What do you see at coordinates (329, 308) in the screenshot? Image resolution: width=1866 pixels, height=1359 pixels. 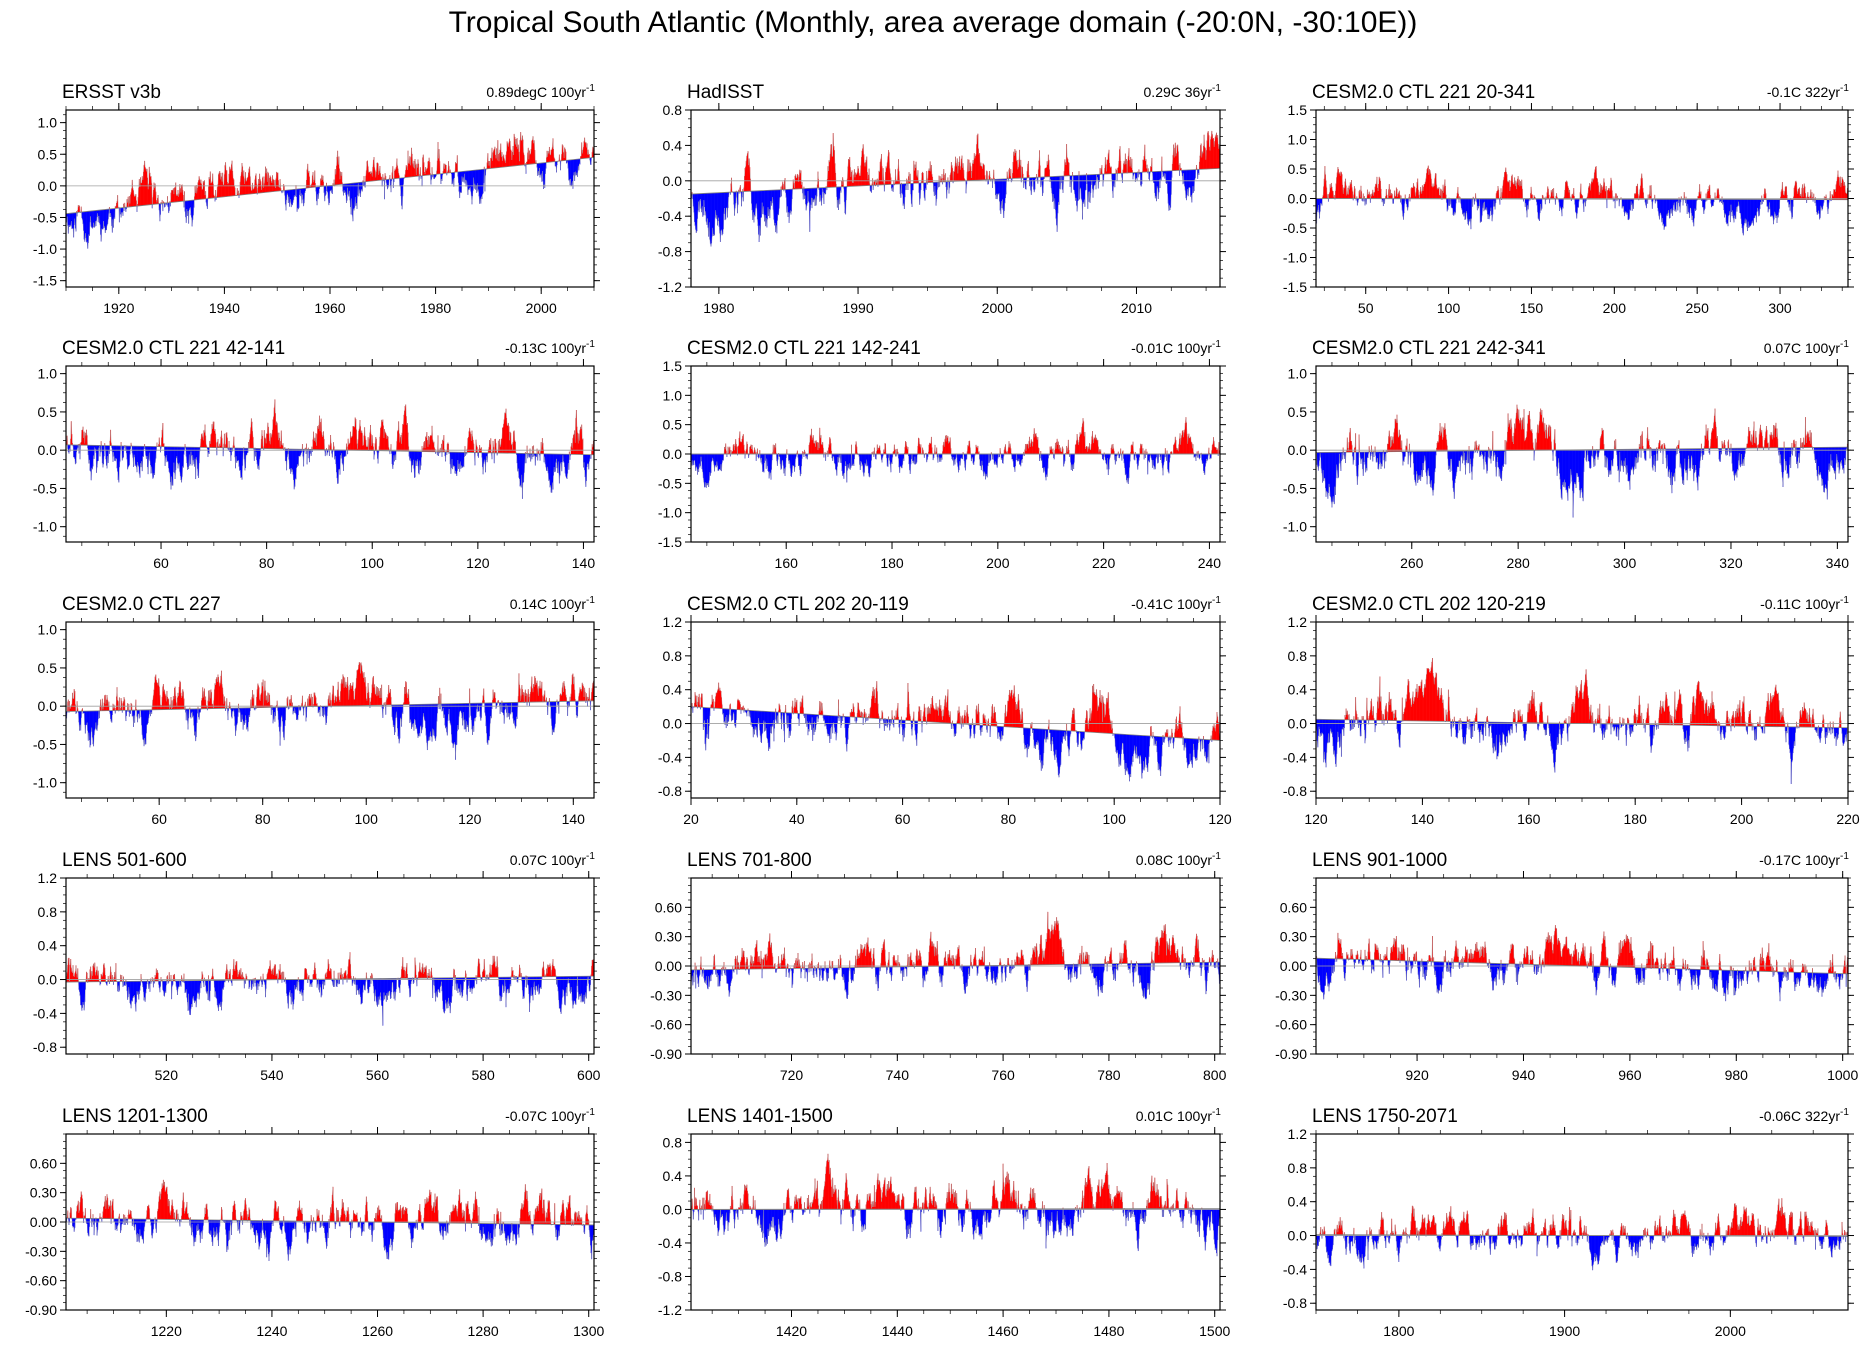 I see `x-tick-label: 1960` at bounding box center [329, 308].